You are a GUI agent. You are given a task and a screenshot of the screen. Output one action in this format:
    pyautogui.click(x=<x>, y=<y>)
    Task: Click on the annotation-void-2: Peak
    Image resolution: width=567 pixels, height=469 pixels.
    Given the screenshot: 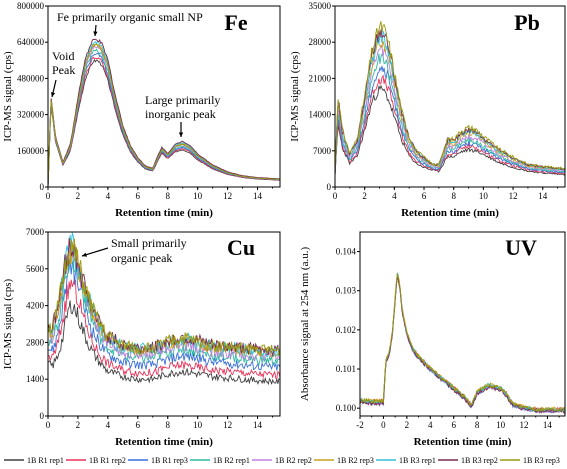 What is the action you would take?
    pyautogui.click(x=63, y=70)
    